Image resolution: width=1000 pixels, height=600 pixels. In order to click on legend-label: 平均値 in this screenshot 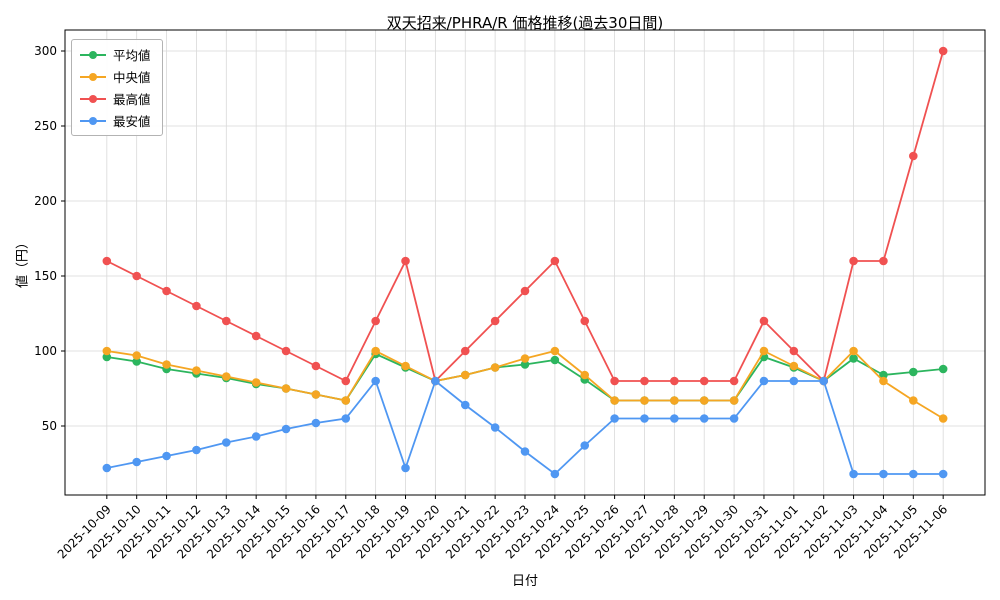, I will do `click(132, 55)`.